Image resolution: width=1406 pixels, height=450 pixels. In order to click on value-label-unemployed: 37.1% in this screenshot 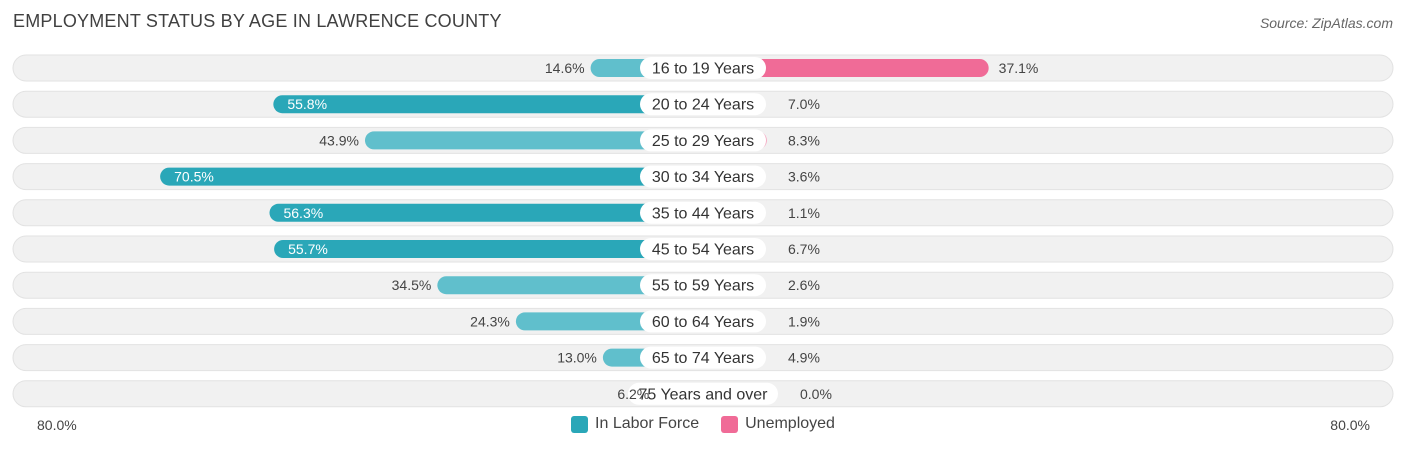, I will do `click(1019, 68)`.